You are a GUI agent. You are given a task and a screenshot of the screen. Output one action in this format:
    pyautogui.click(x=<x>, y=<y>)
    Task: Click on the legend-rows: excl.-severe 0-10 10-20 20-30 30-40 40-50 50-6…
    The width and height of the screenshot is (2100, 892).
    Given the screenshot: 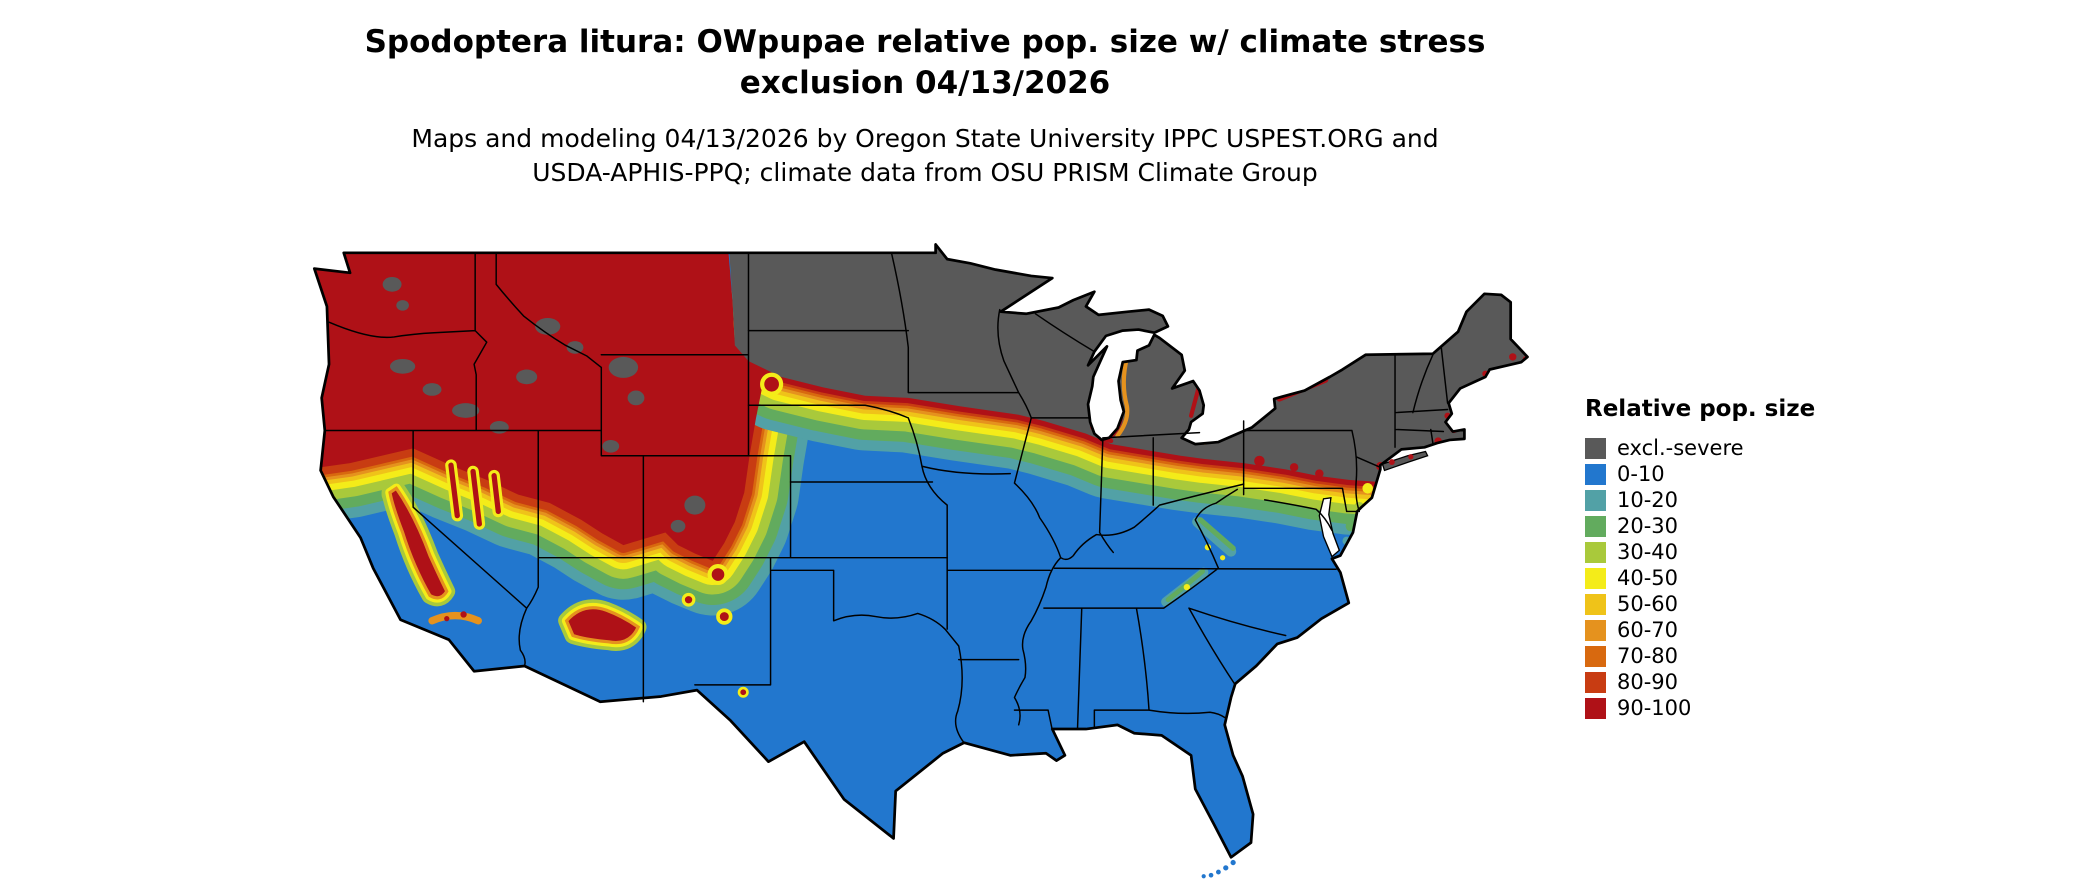 What is the action you would take?
    pyautogui.click(x=1700, y=578)
    